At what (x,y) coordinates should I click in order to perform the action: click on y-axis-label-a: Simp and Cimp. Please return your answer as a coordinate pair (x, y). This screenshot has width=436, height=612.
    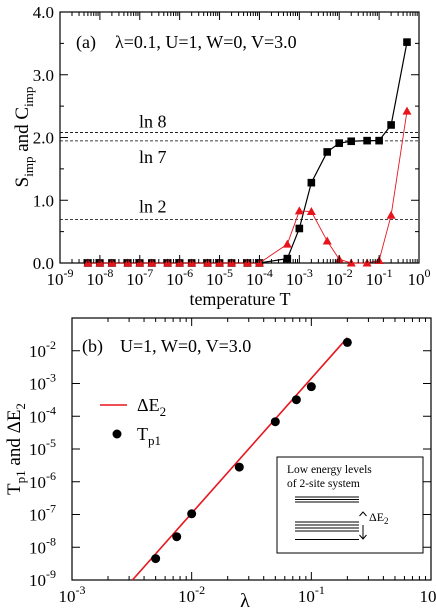
    Looking at the image, I should click on (24, 137).